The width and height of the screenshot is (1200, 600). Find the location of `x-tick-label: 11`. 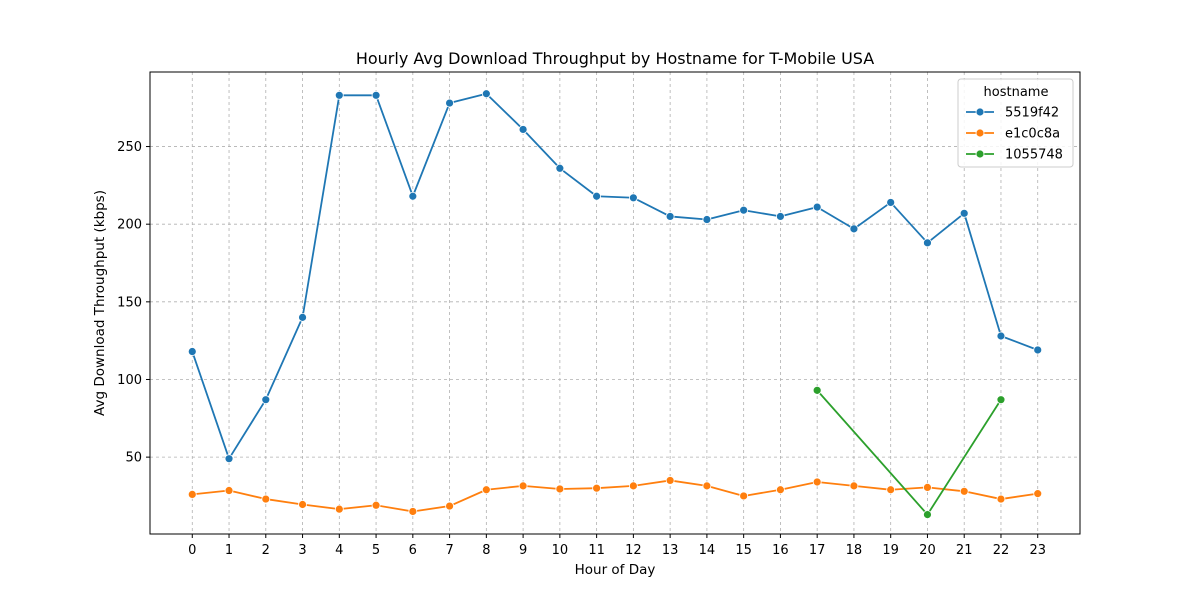

x-tick-label: 11 is located at coordinates (596, 550).